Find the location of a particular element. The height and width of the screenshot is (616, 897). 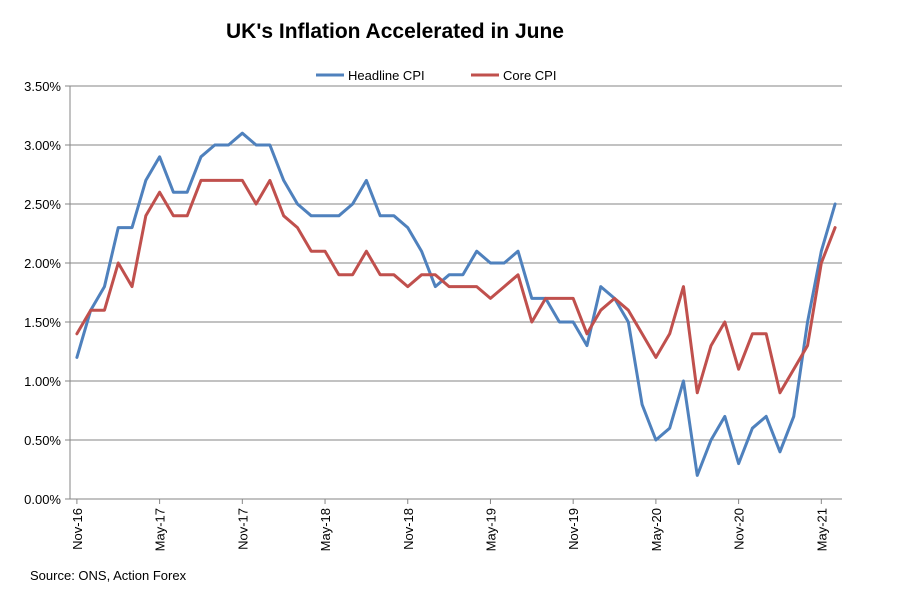

legend: Headline CPI Core CPI is located at coordinates (436, 75).